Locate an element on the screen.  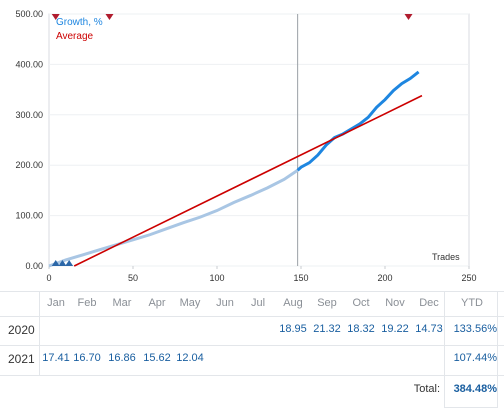
x-tick-label: 100 is located at coordinates (216, 278).